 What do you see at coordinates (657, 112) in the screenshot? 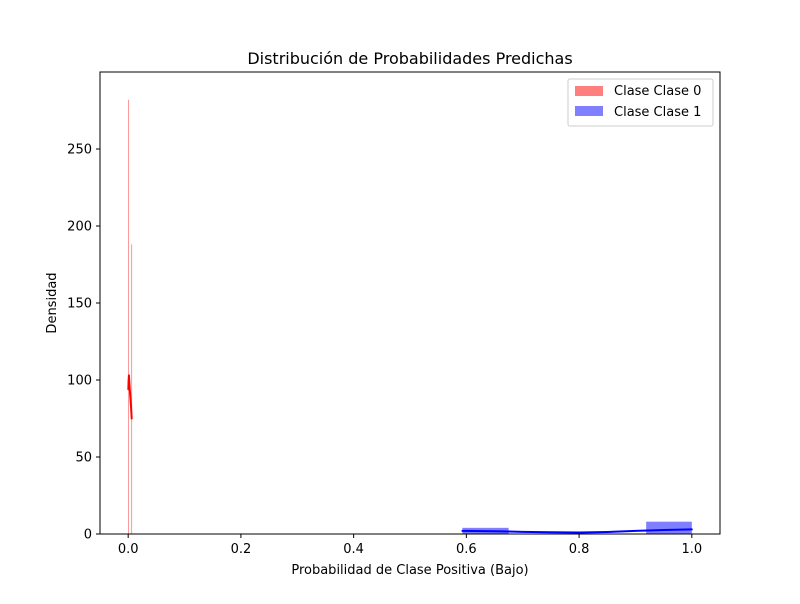
I see `legend-label-clase-1: Clase Clase 1` at bounding box center [657, 112].